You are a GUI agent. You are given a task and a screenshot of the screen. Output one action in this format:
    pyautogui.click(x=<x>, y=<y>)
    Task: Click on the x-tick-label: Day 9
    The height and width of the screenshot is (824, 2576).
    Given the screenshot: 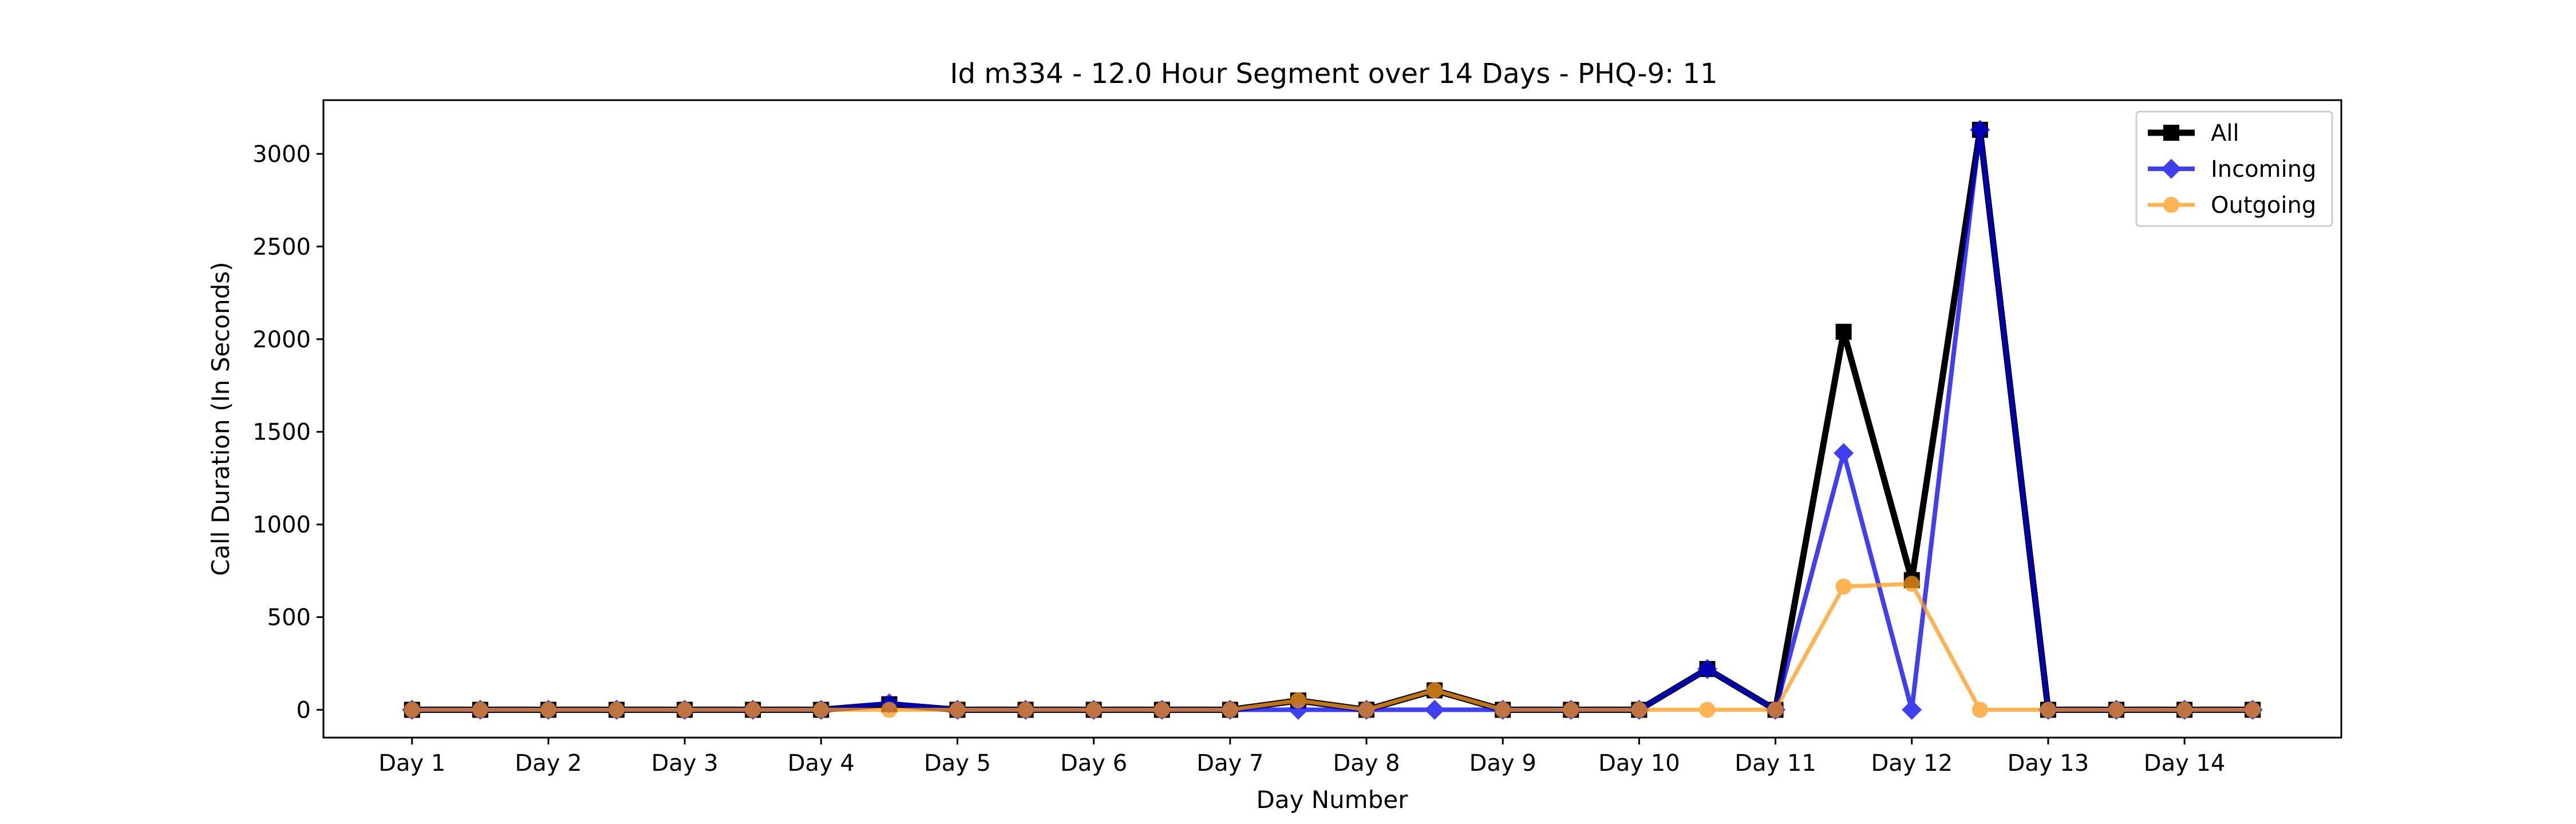 What is the action you would take?
    pyautogui.click(x=1502, y=763)
    